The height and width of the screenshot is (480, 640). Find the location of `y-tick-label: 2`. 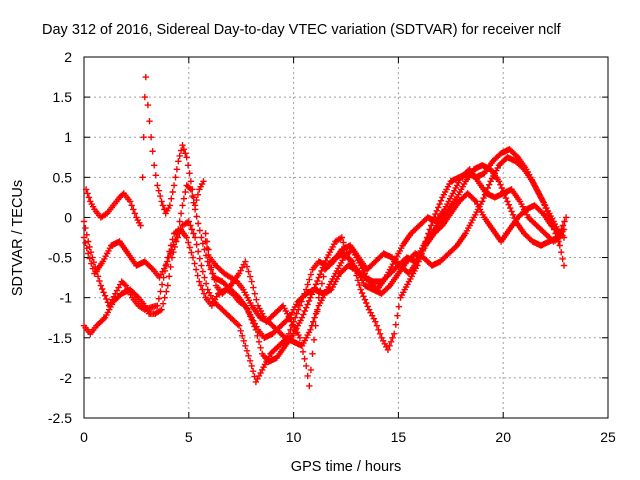

y-tick-label: 2 is located at coordinates (68, 57).